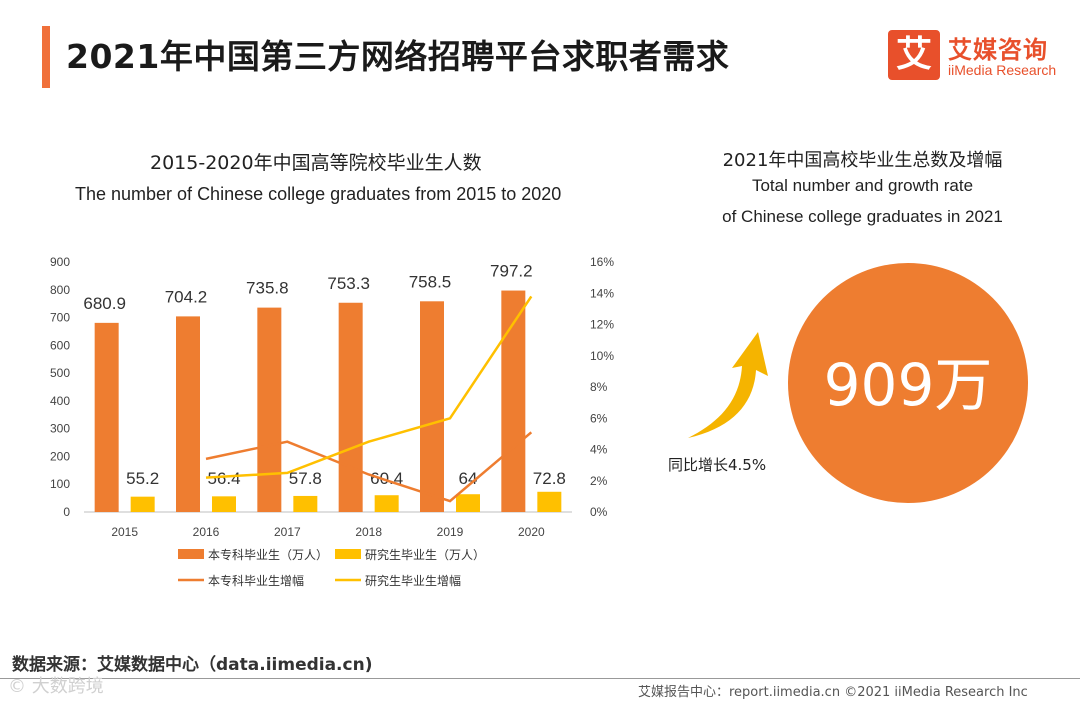  Describe the element at coordinates (60, 429) in the screenshot. I see `y-left-tick-label: 300` at that location.